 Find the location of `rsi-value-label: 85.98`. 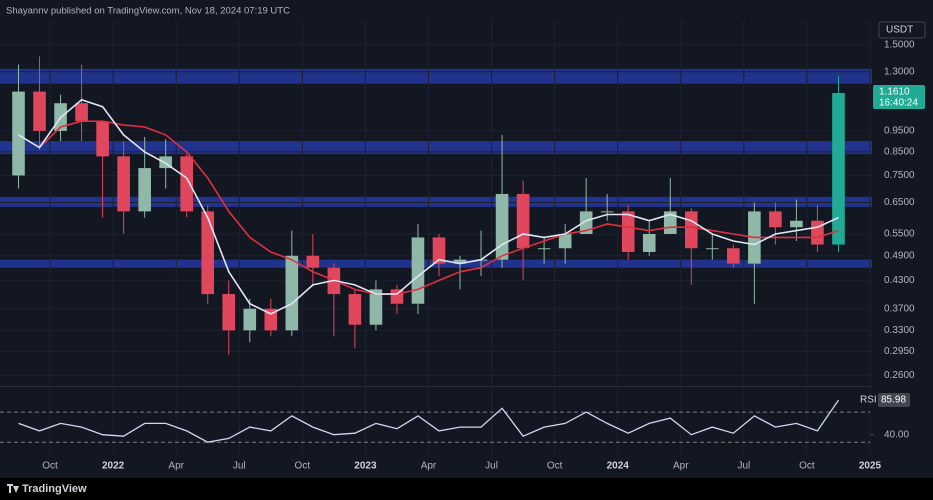

rsi-value-label: 85.98 is located at coordinates (893, 400).